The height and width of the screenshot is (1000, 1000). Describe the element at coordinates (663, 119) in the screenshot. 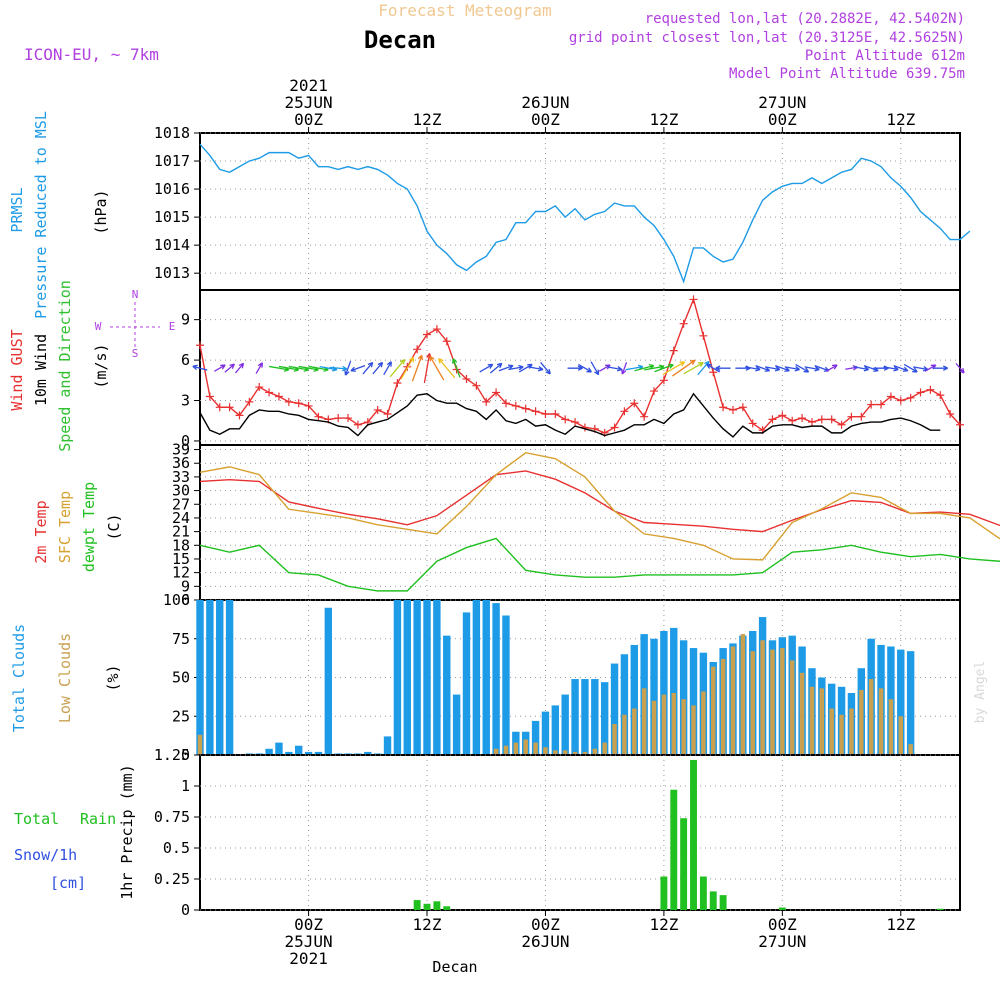

I see `top-time-label: 12Z` at that location.